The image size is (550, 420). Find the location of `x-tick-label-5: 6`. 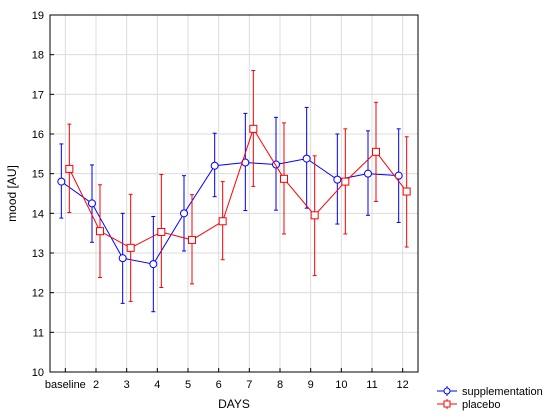

x-tick-label-5: 6 is located at coordinates (219, 385).